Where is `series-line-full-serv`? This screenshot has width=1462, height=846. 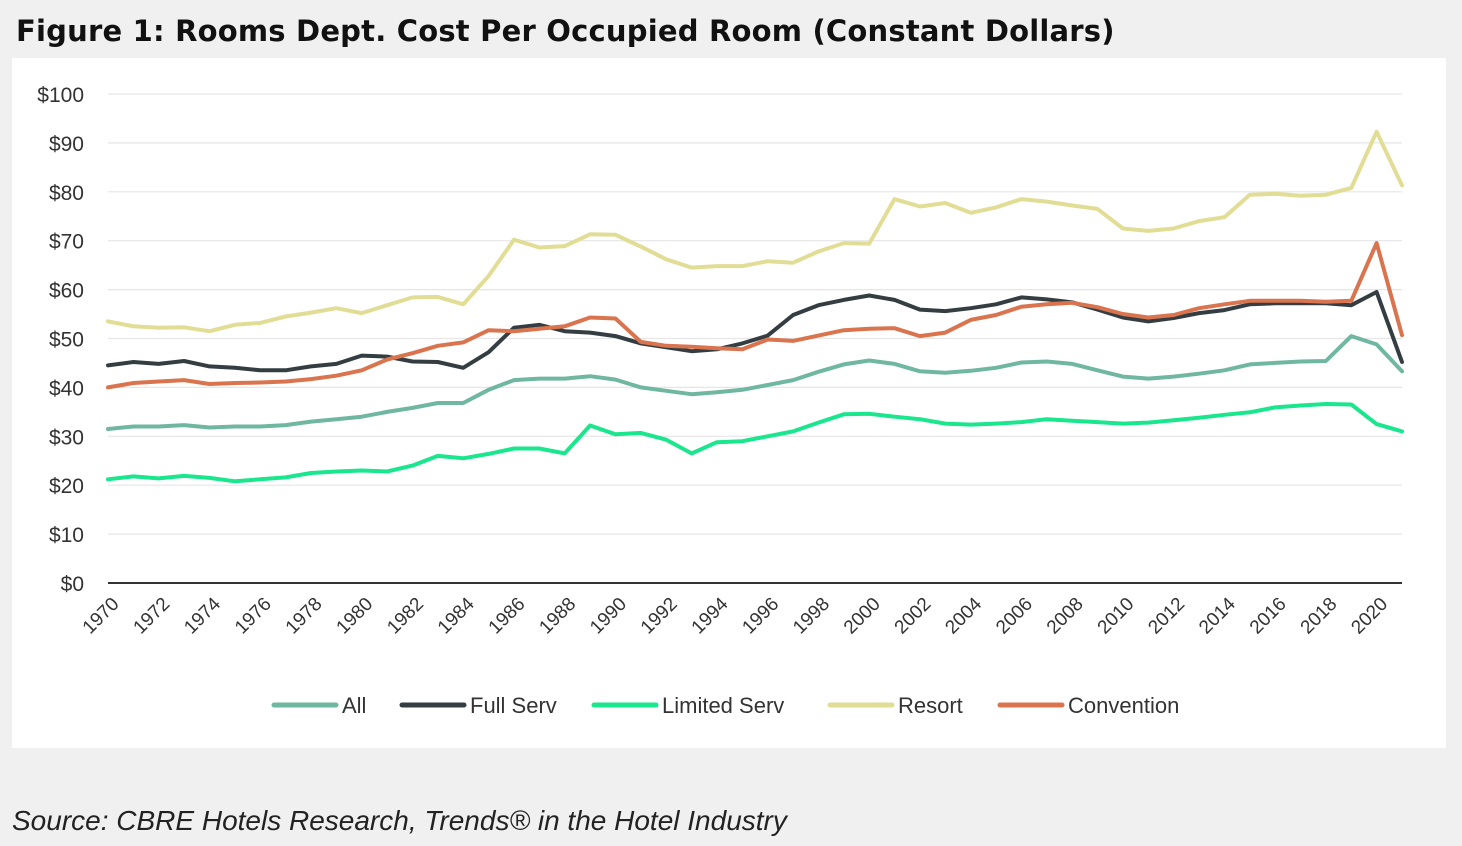 series-line-full-serv is located at coordinates (755, 331).